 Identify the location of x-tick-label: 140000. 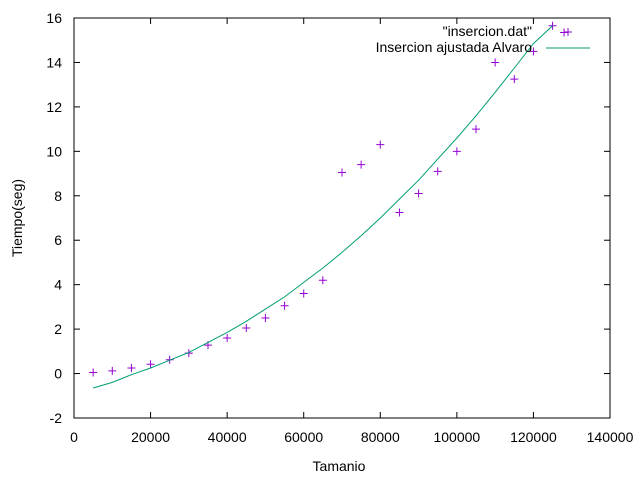
(610, 437).